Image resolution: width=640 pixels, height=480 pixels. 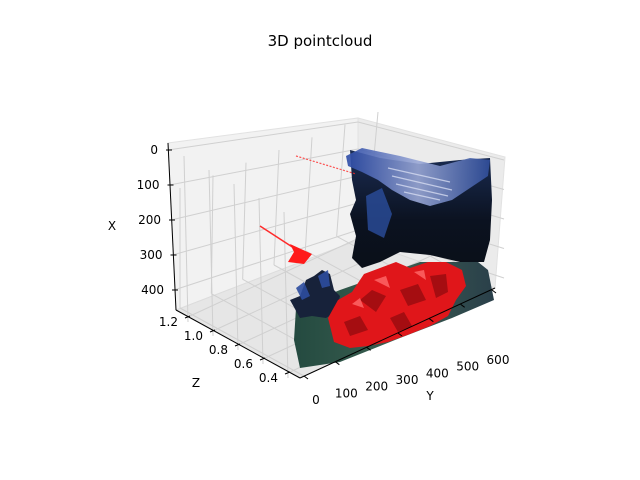 I want to click on tick-label-x: 300, so click(x=151, y=255).